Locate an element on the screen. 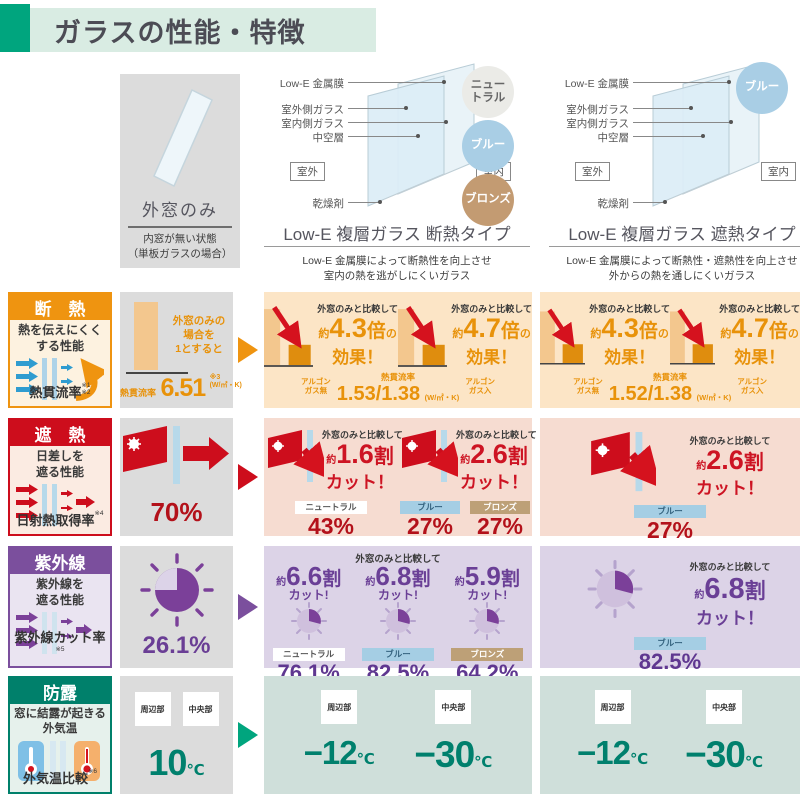 This screenshot has width=800, height=800. baseline is located at coordinates (157, 373).